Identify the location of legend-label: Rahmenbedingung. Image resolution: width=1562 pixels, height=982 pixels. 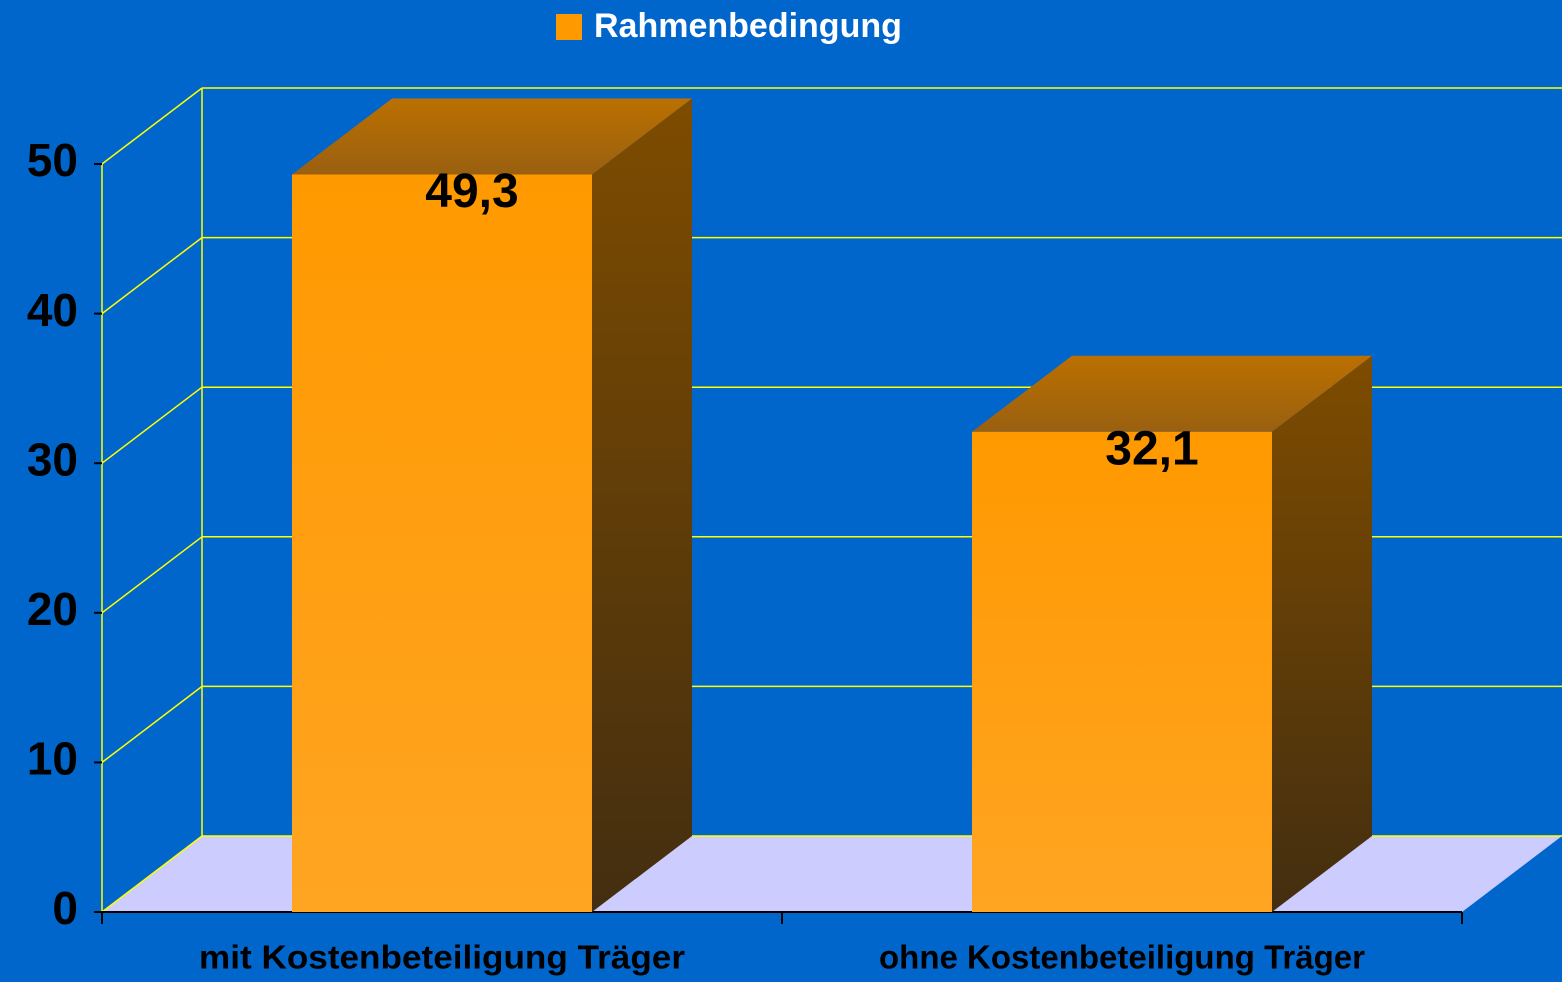
(748, 26).